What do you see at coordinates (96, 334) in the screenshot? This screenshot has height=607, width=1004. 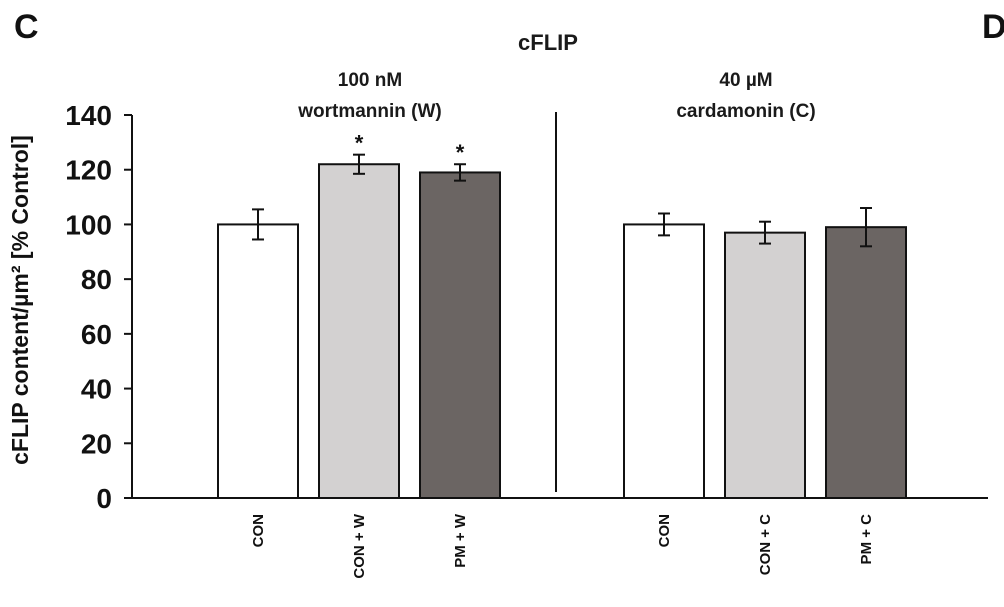 I see `y-tick-label: 60` at bounding box center [96, 334].